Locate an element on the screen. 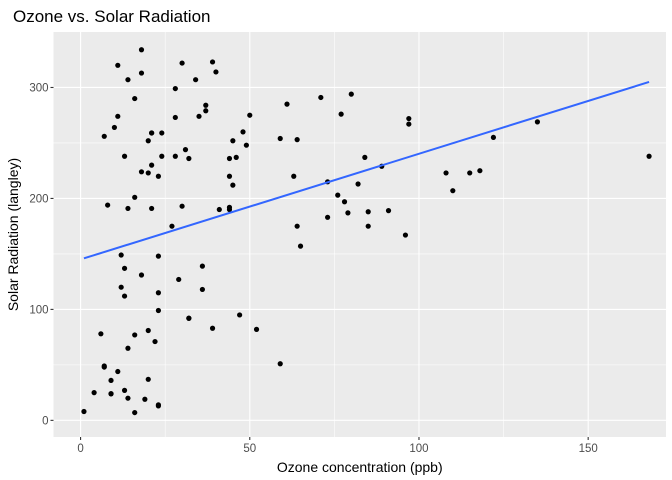 The height and width of the screenshot is (480, 672). y-tick-label: 300 is located at coordinates (38, 88).